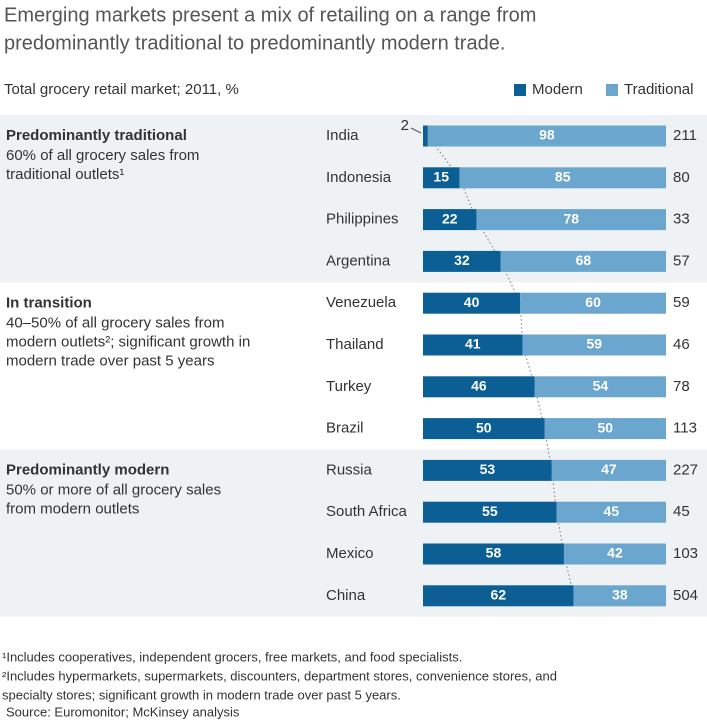 The image size is (707, 723). What do you see at coordinates (685, 595) in the screenshot?
I see `market-size: 504` at bounding box center [685, 595].